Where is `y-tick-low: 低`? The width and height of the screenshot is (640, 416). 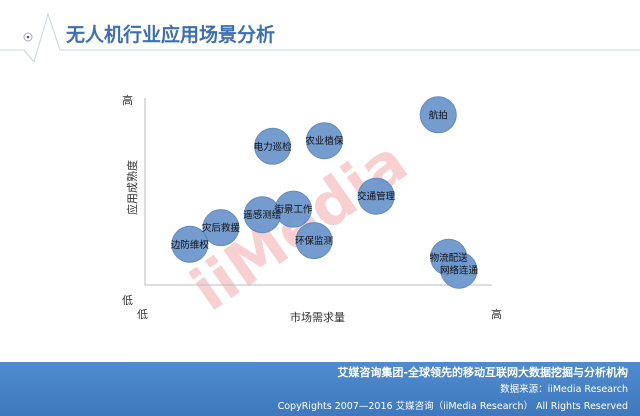
y-tick-low: 低 is located at coordinates (127, 300).